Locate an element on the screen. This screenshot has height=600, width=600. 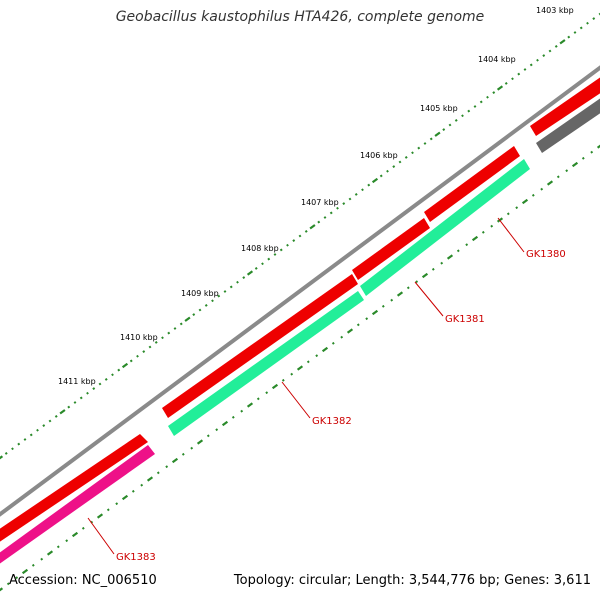
gene-label: GK1380 is located at coordinates (546, 254).